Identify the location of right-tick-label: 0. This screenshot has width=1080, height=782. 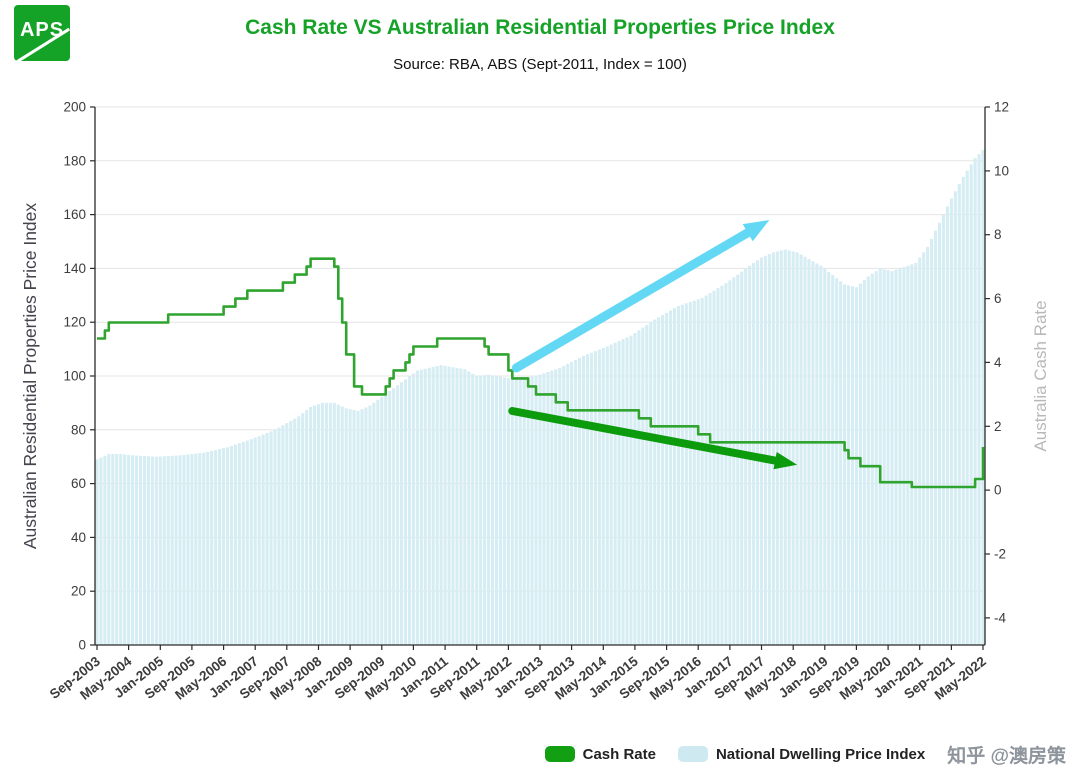
(998, 490).